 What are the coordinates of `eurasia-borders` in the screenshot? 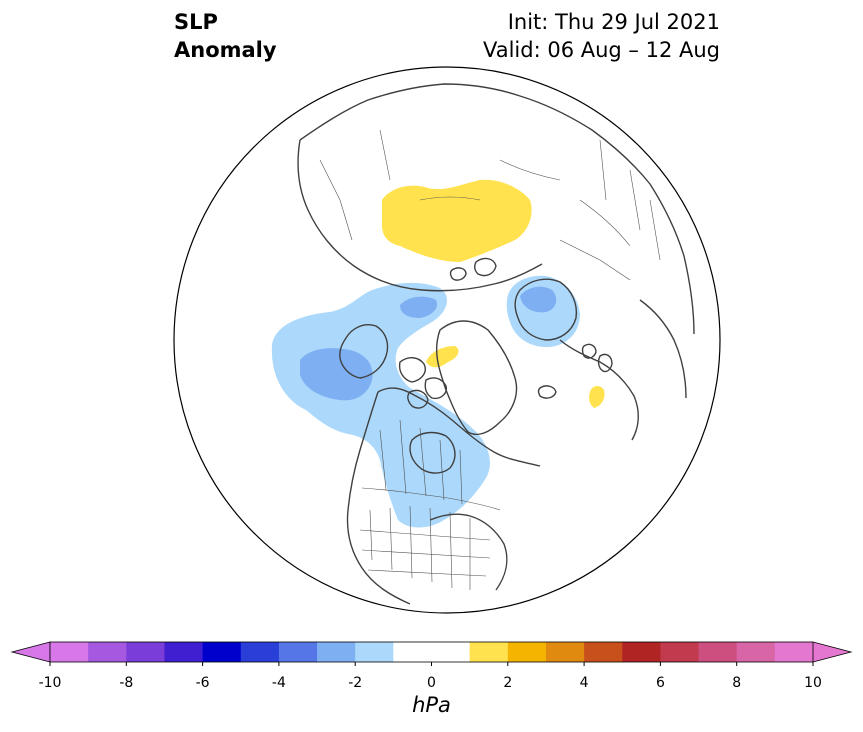 It's located at (490, 205).